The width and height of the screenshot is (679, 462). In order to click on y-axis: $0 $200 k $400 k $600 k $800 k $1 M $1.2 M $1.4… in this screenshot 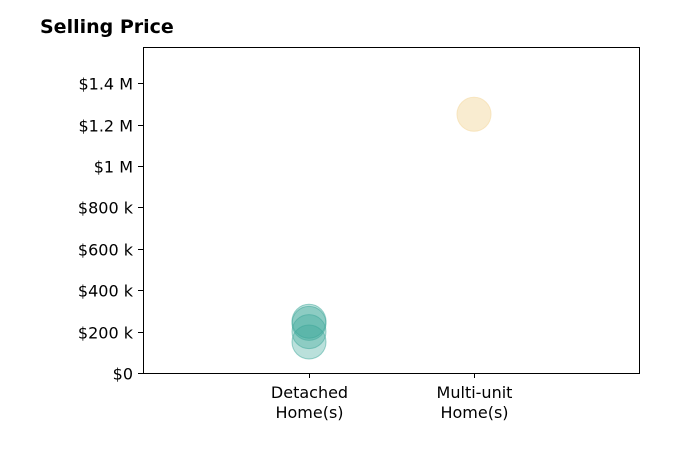, I will do `click(110, 229)`.